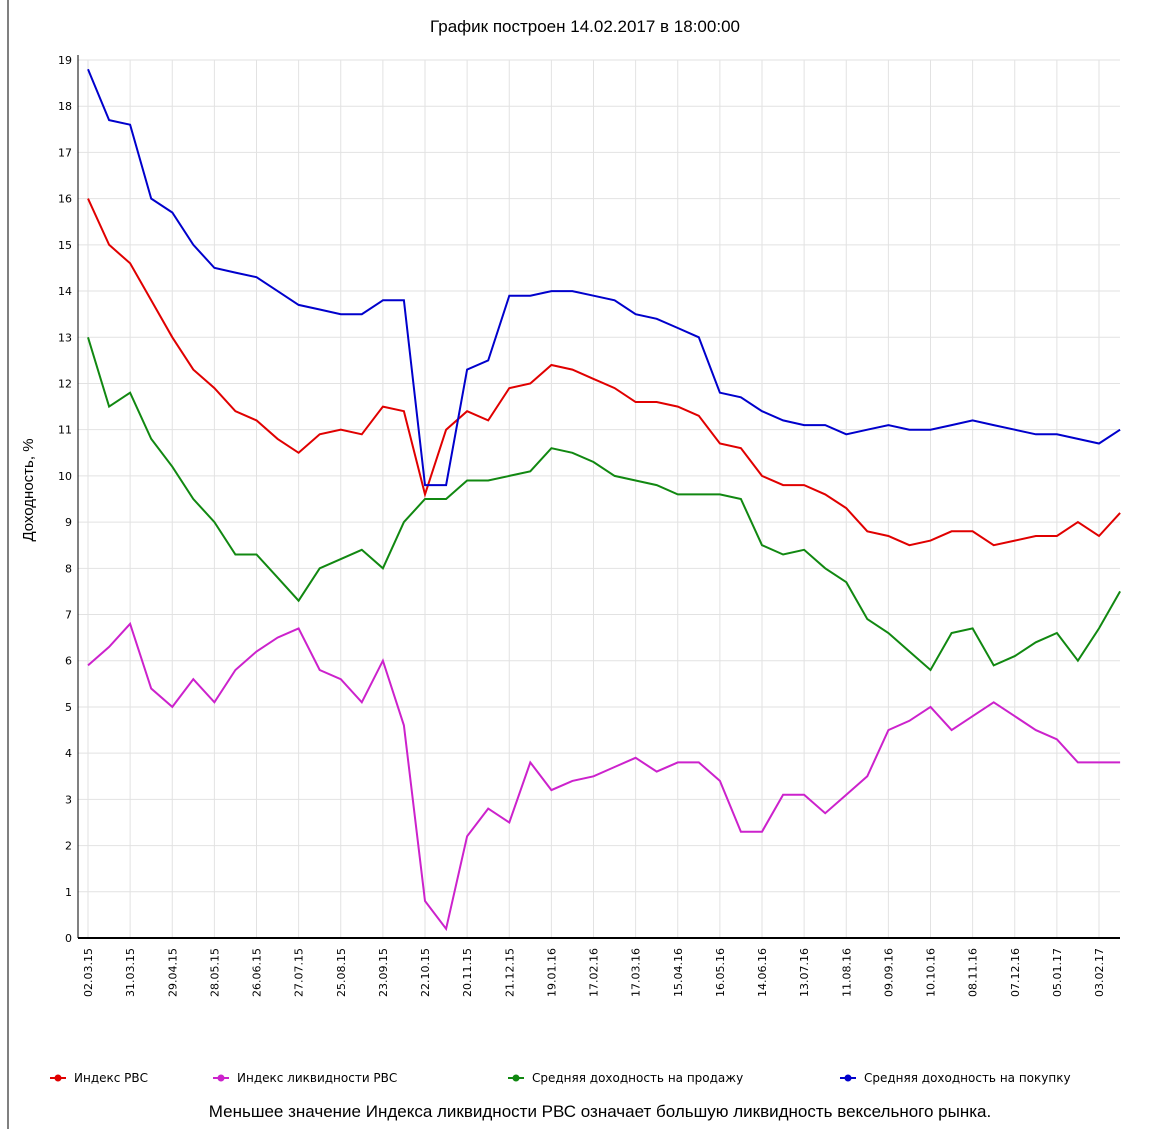 Image resolution: width=1157 pixels, height=1129 pixels. What do you see at coordinates (1099, 972) in the screenshot?
I see `x-tick-label: 03.02.17` at bounding box center [1099, 972].